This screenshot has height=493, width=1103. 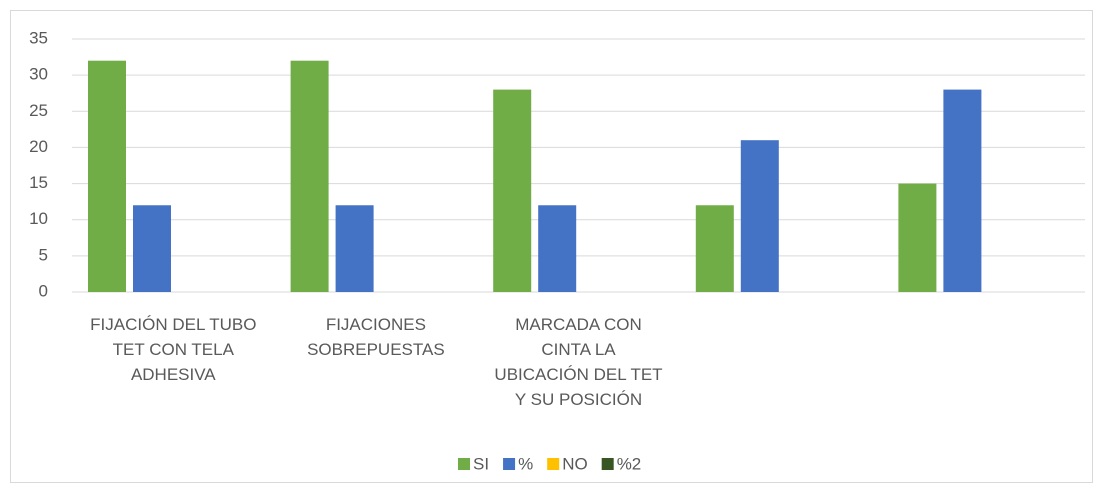 What do you see at coordinates (376, 337) in the screenshot?
I see `x-tick-label: FIJACIONES SOBREPUESTAS` at bounding box center [376, 337].